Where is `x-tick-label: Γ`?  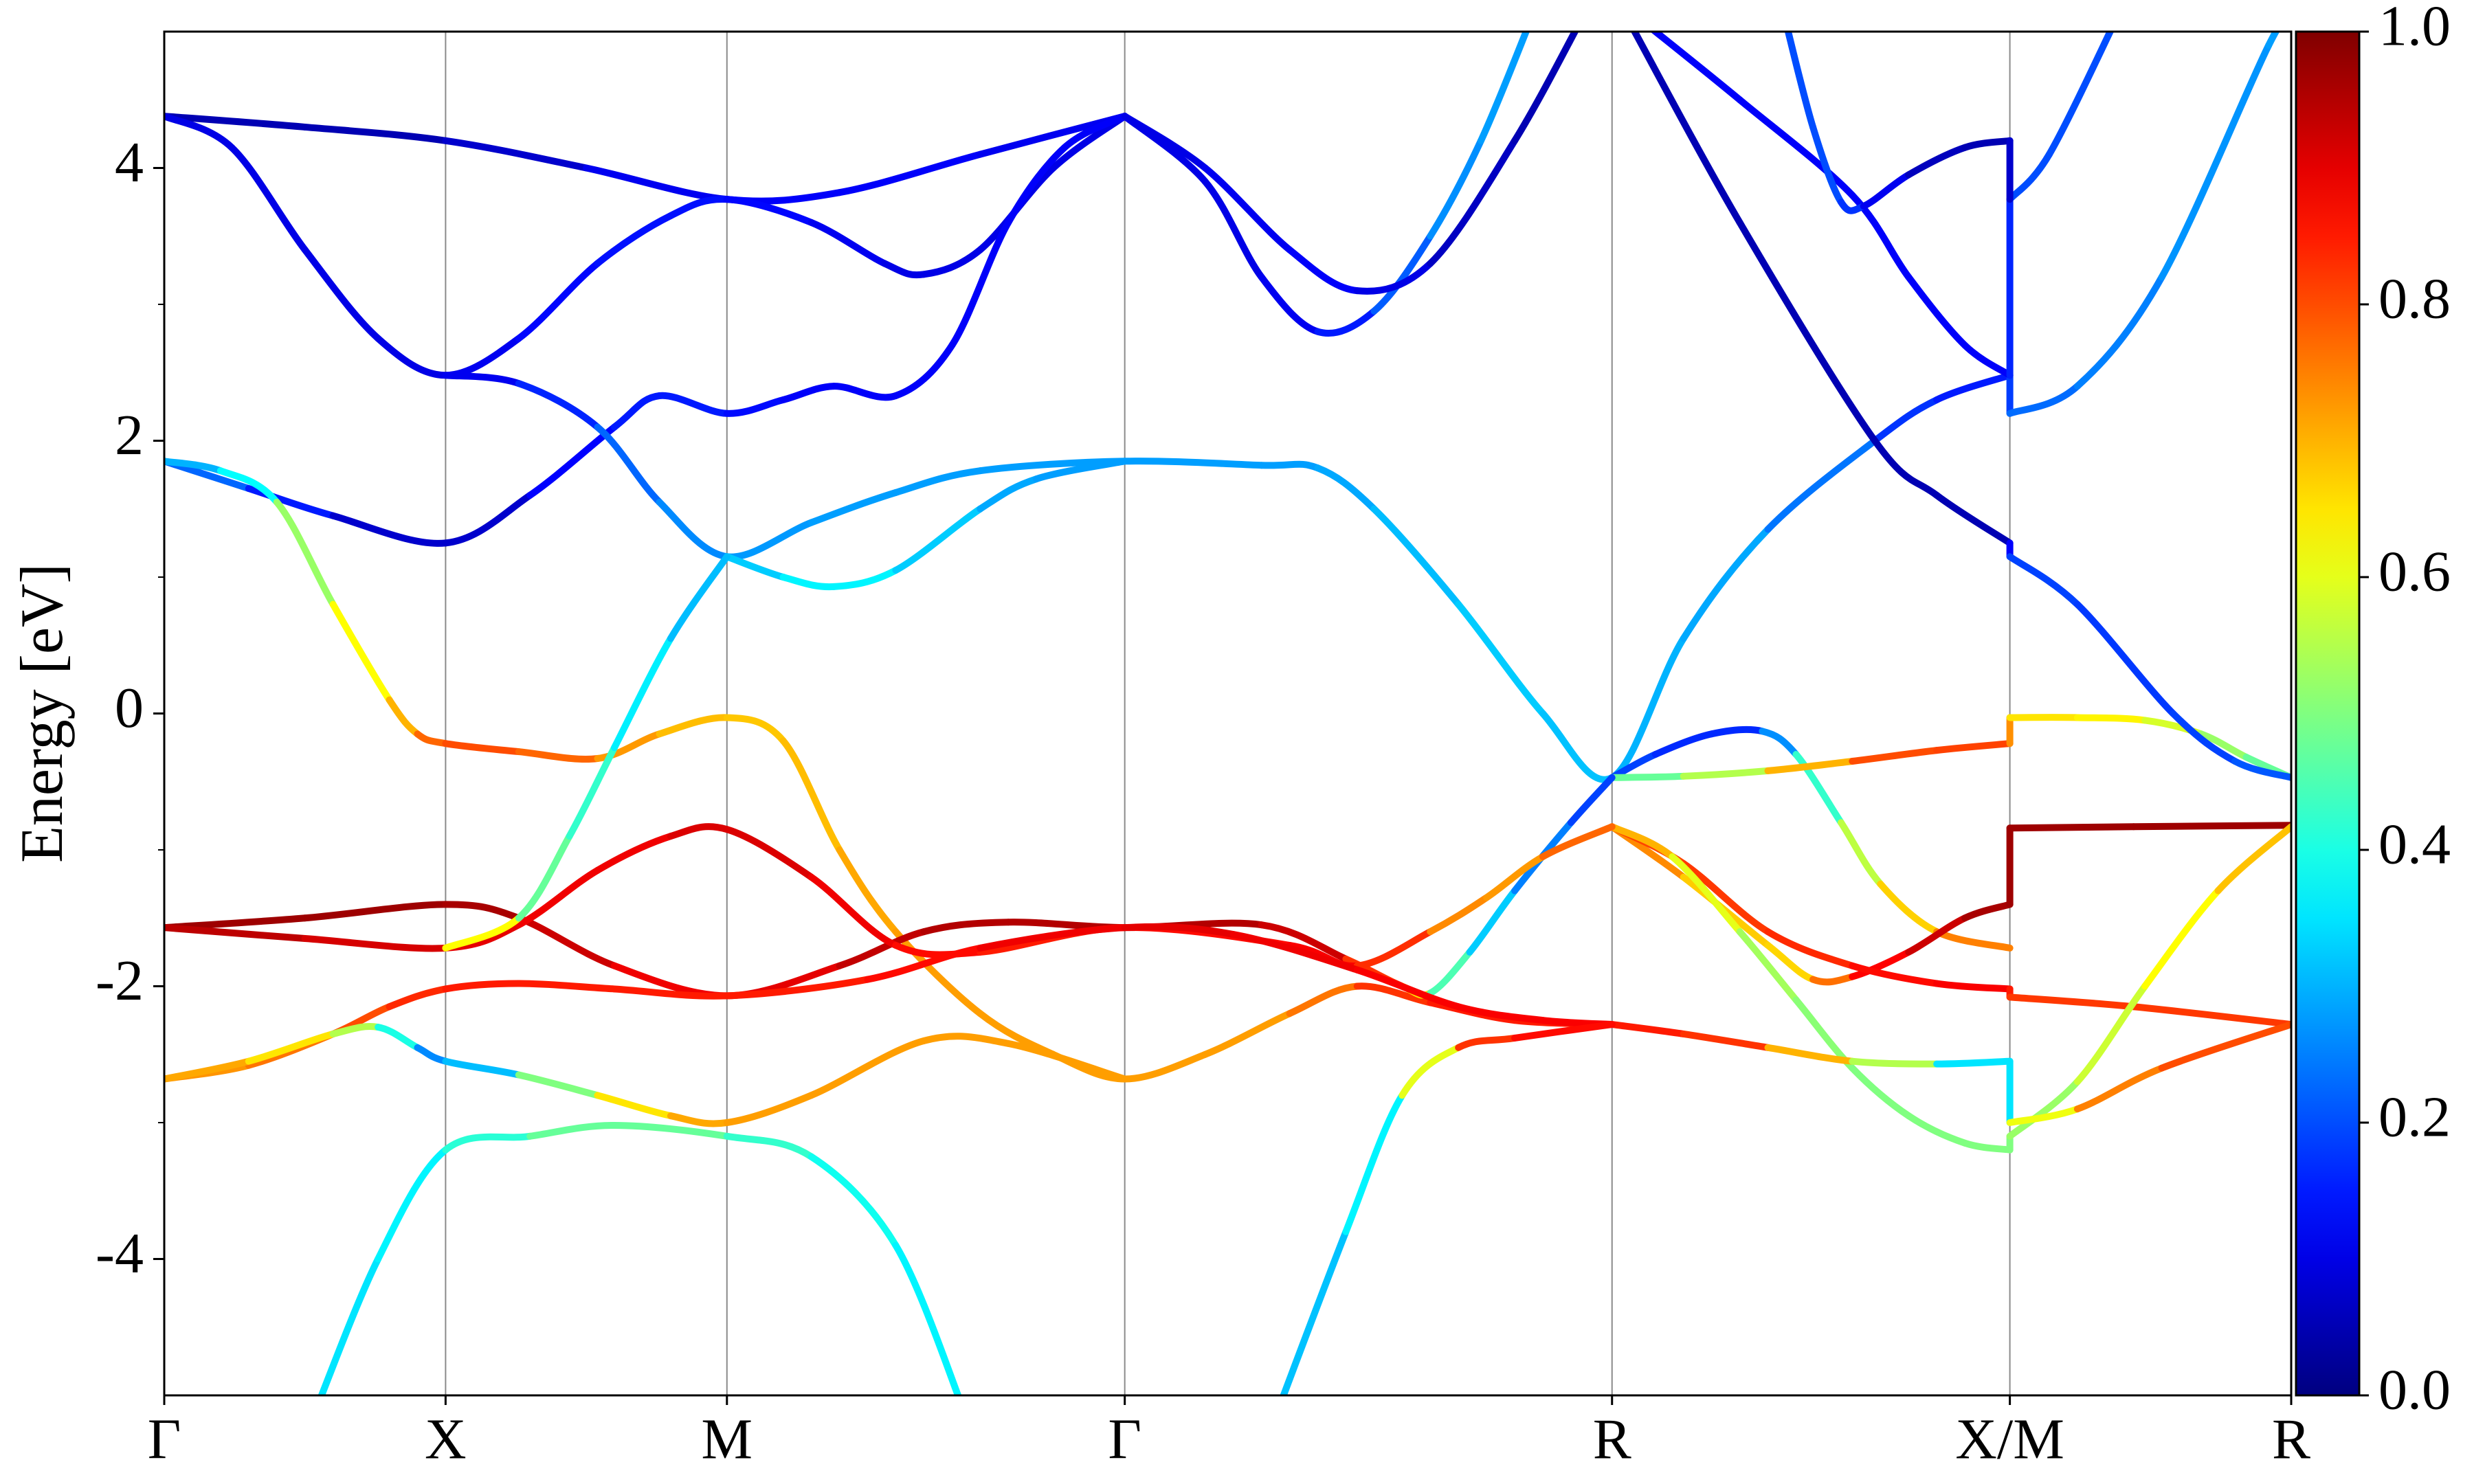
x-tick-label: Γ is located at coordinates (1124, 1439).